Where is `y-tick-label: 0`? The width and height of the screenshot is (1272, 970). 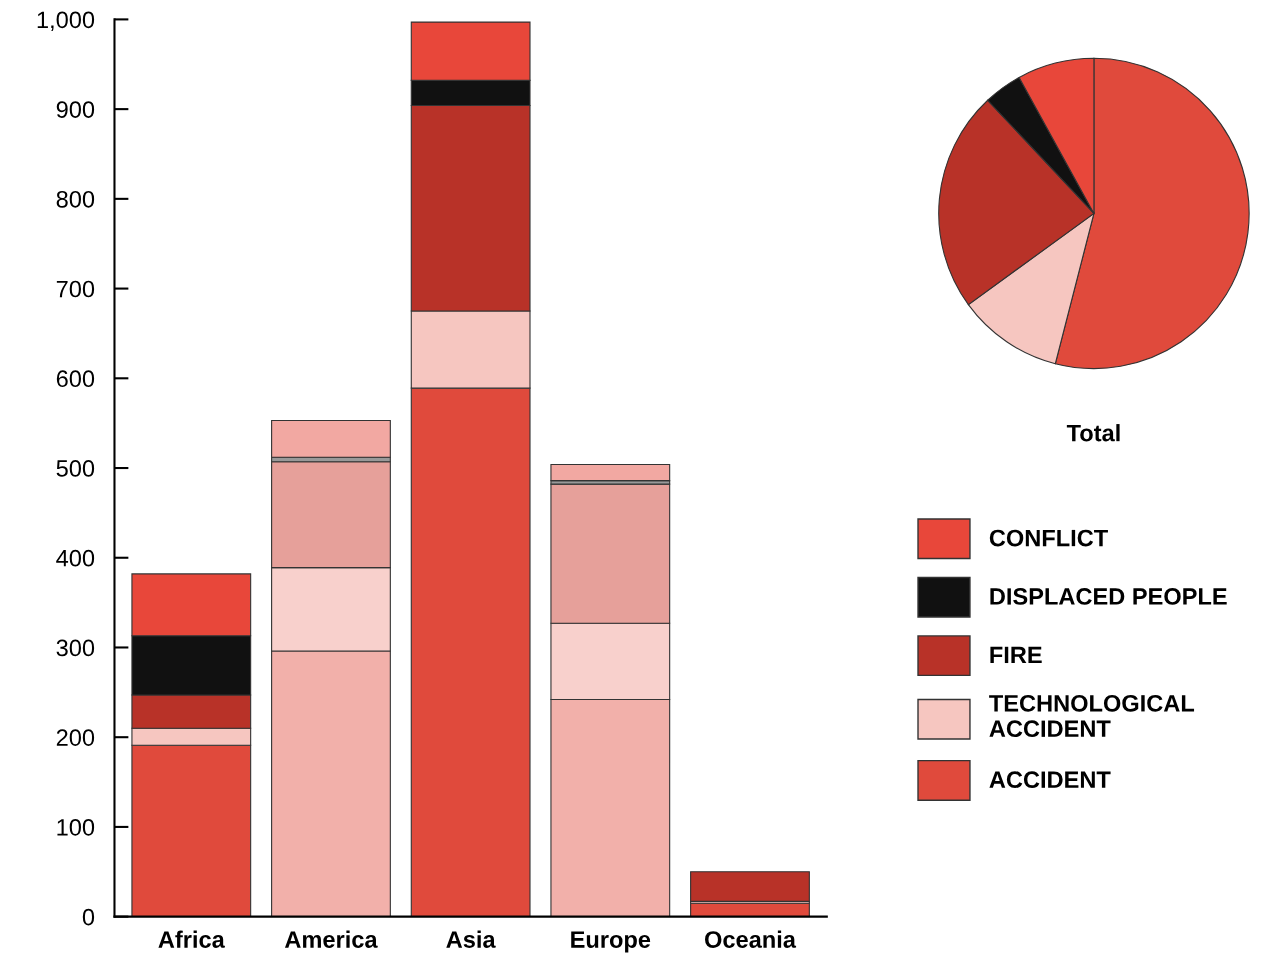
y-tick-label: 0 is located at coordinates (88, 917).